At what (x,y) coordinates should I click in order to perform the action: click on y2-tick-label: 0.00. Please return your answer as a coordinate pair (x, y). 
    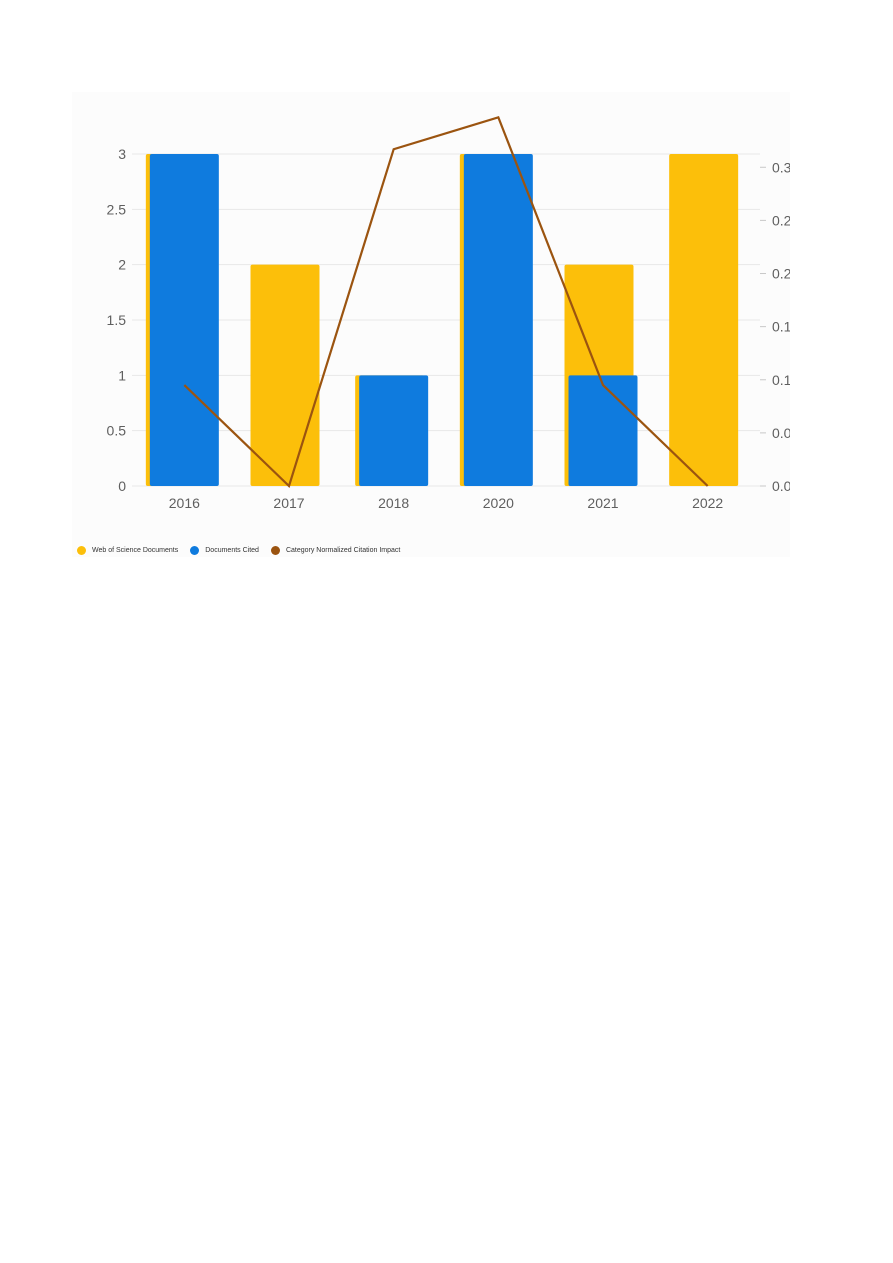
    Looking at the image, I should click on (781, 486).